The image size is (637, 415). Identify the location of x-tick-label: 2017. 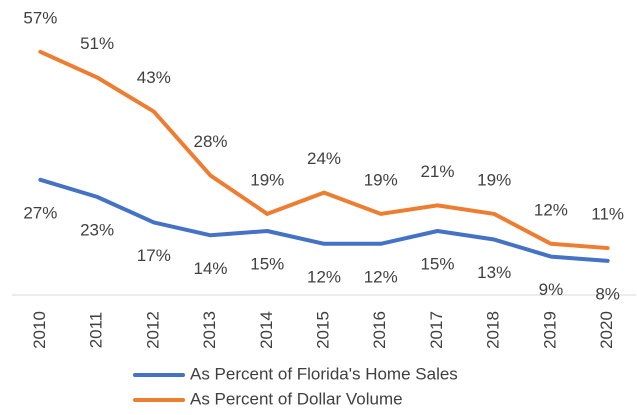
(436, 330).